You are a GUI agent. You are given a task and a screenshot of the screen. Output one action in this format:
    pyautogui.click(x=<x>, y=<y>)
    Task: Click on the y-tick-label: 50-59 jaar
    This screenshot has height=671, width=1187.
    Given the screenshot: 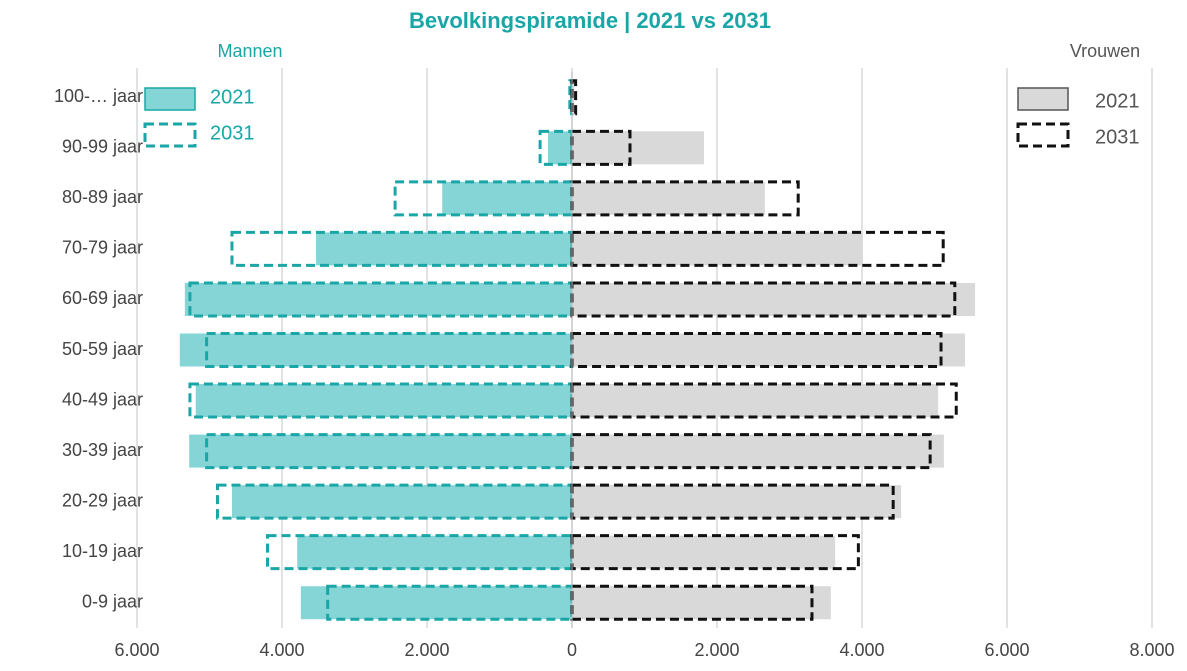 What is the action you would take?
    pyautogui.click(x=102, y=349)
    